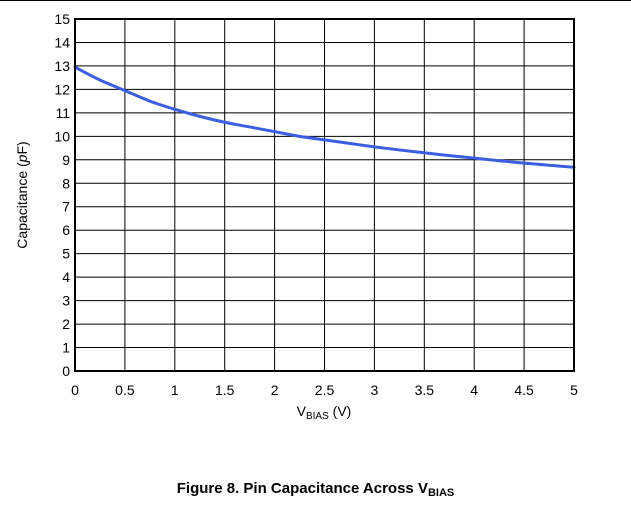 The height and width of the screenshot is (510, 631). What do you see at coordinates (474, 390) in the screenshot?
I see `x-tick-label: 4` at bounding box center [474, 390].